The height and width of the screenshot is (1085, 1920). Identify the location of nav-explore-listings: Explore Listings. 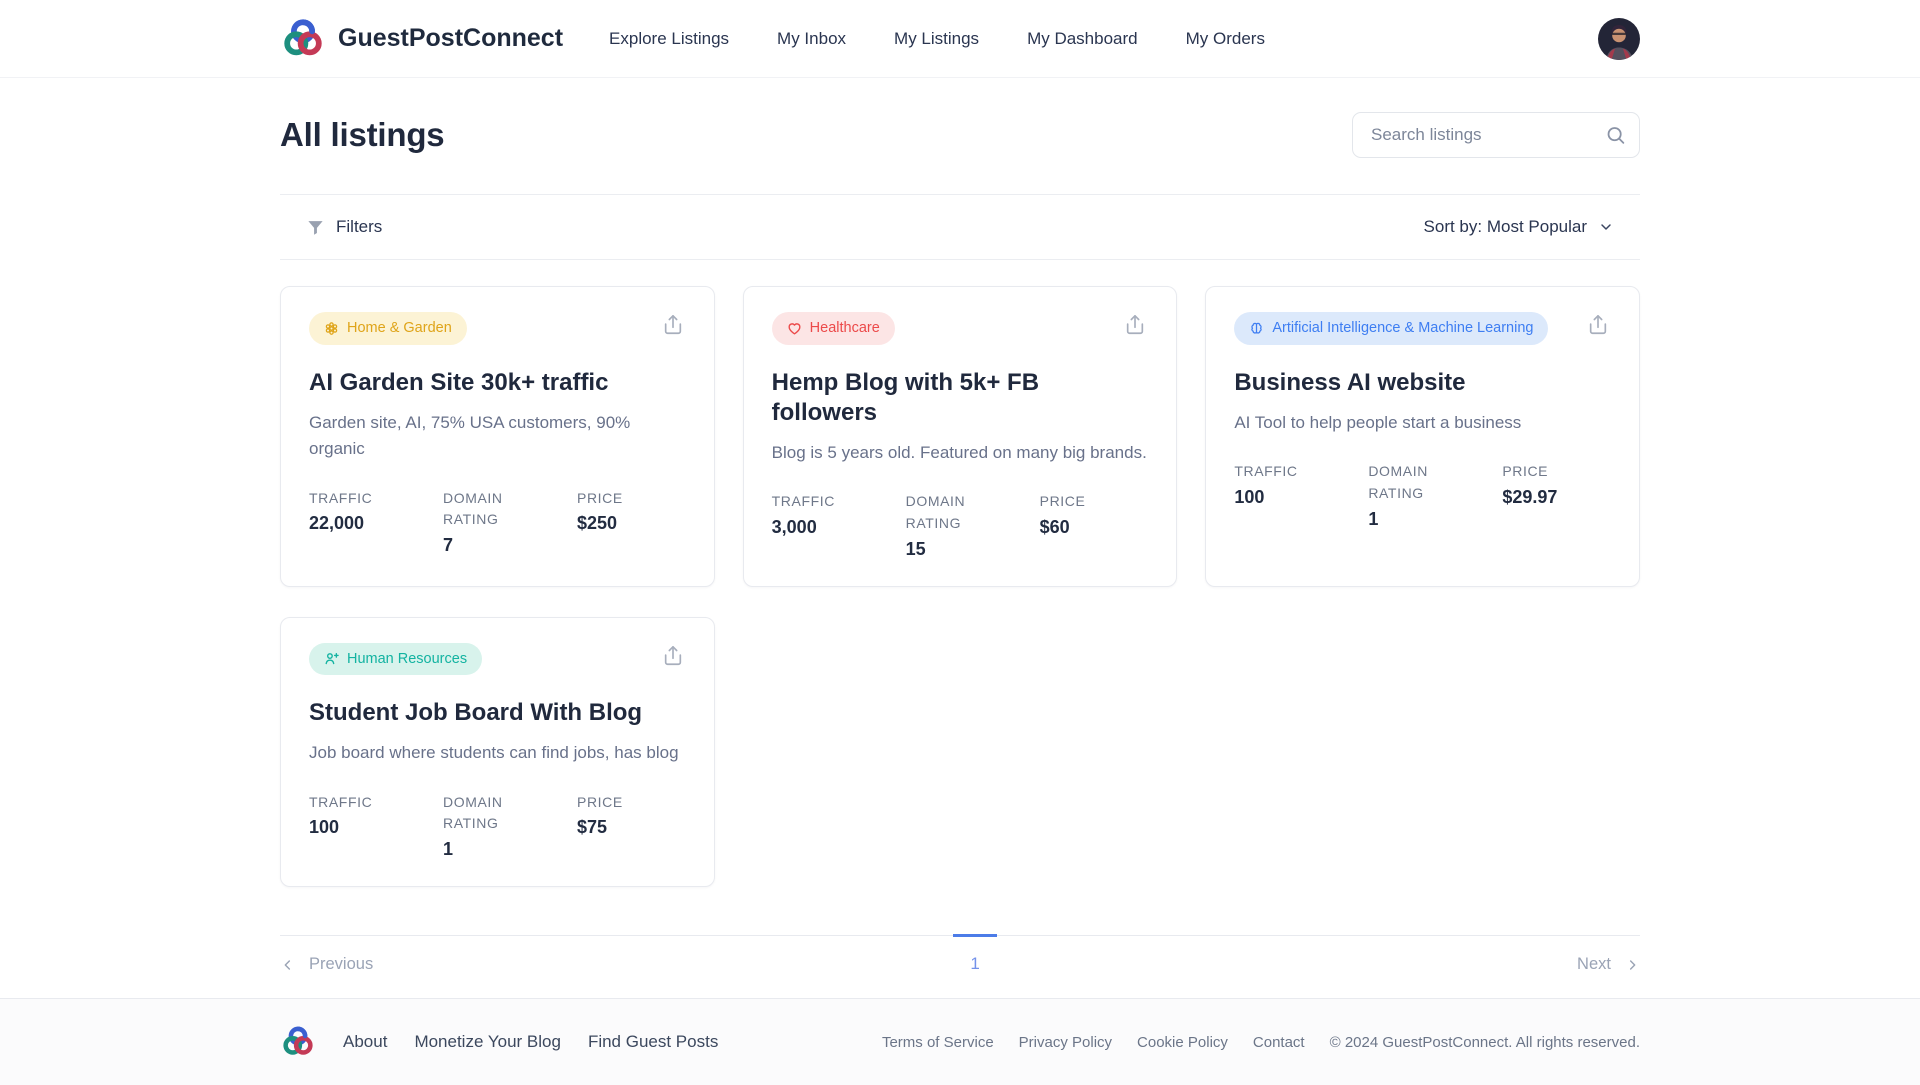
(669, 38).